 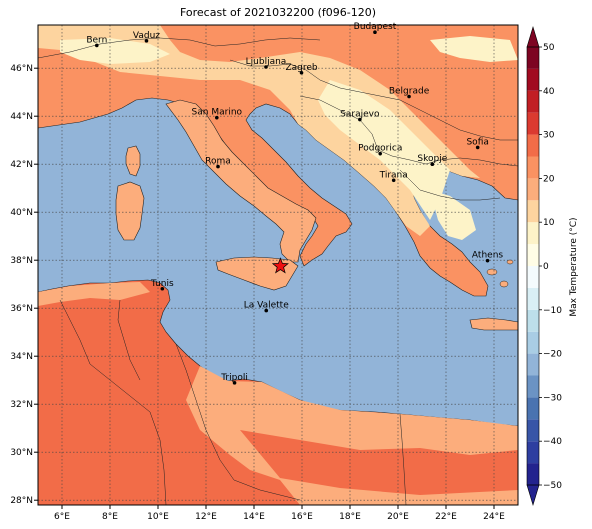 I want to click on lon-tick-label-5: 16°E, so click(x=302, y=517).